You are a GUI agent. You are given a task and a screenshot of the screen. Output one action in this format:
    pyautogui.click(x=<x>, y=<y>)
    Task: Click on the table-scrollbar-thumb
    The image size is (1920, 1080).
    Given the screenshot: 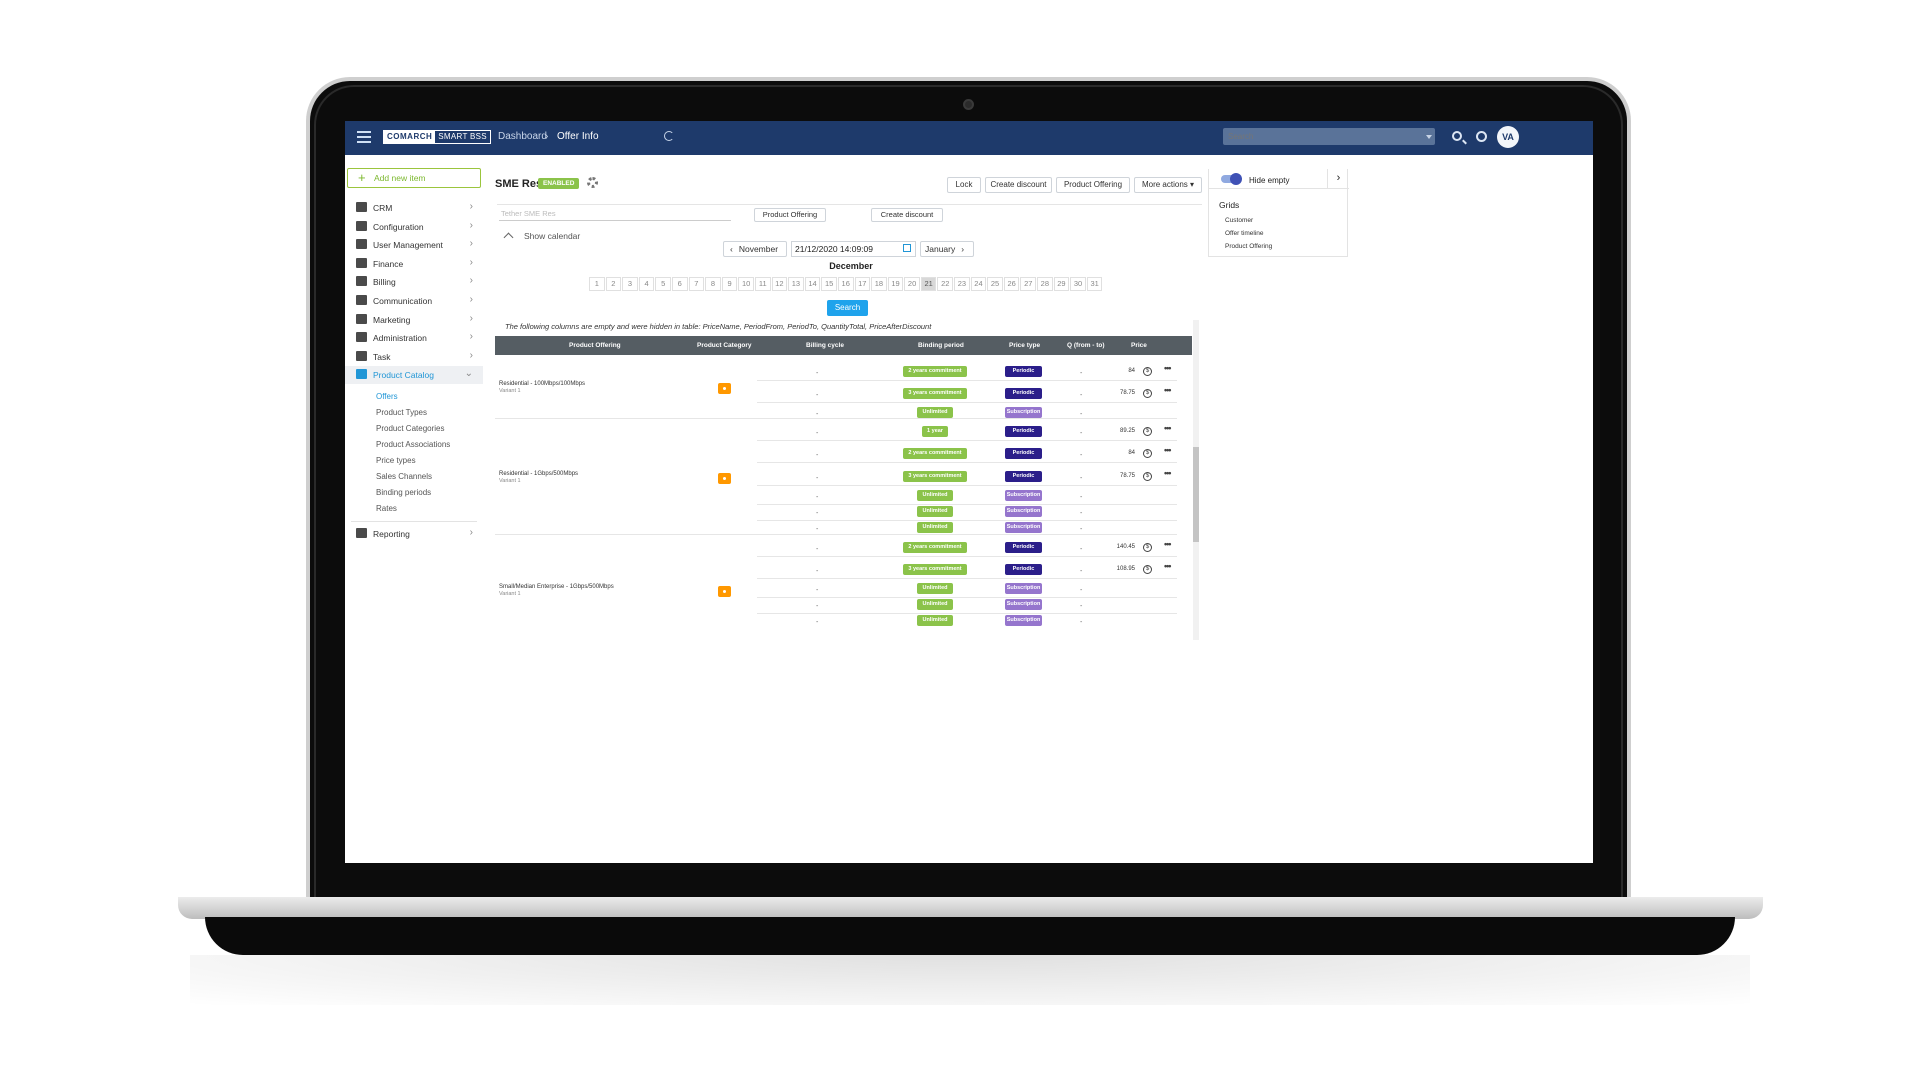 What is the action you would take?
    pyautogui.click(x=1196, y=494)
    